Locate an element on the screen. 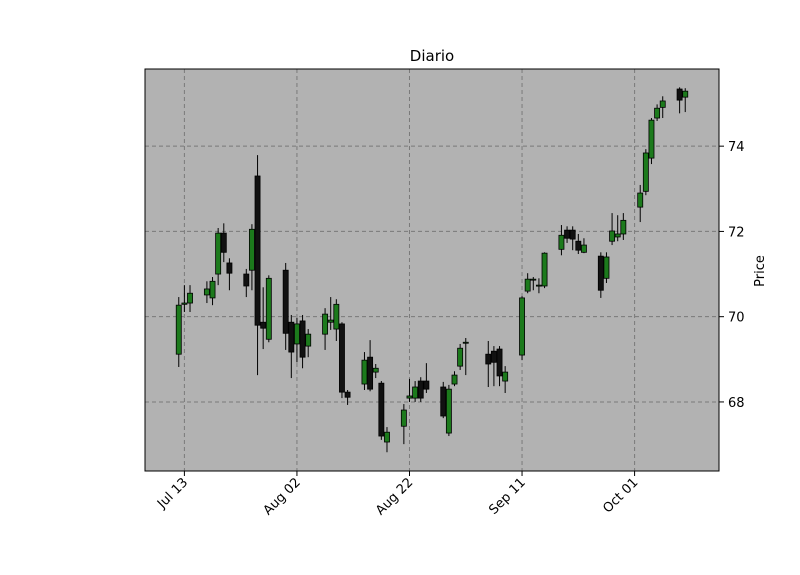 The image size is (800, 575). x-tick-label: Aug 02 is located at coordinates (282, 496).